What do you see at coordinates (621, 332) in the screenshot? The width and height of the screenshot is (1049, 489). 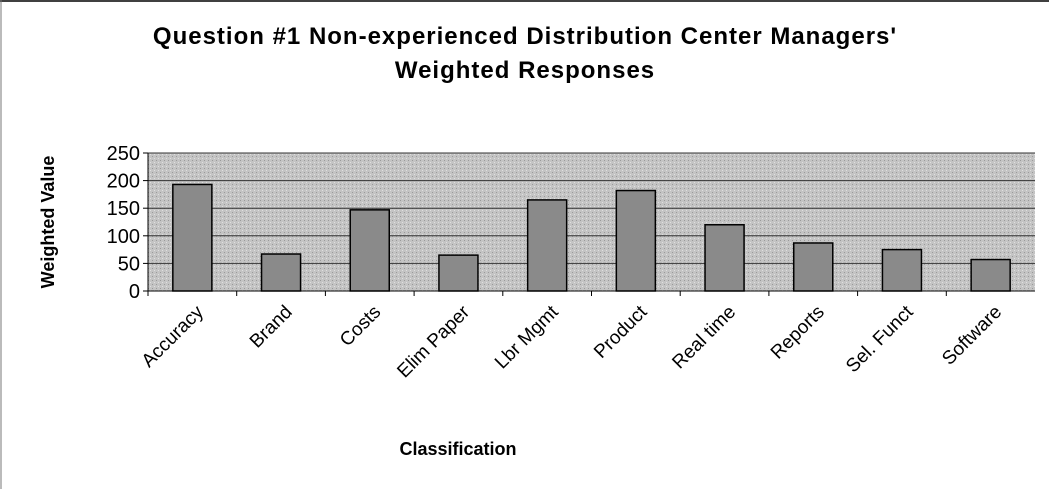 I see `x-tick-label: Product` at bounding box center [621, 332].